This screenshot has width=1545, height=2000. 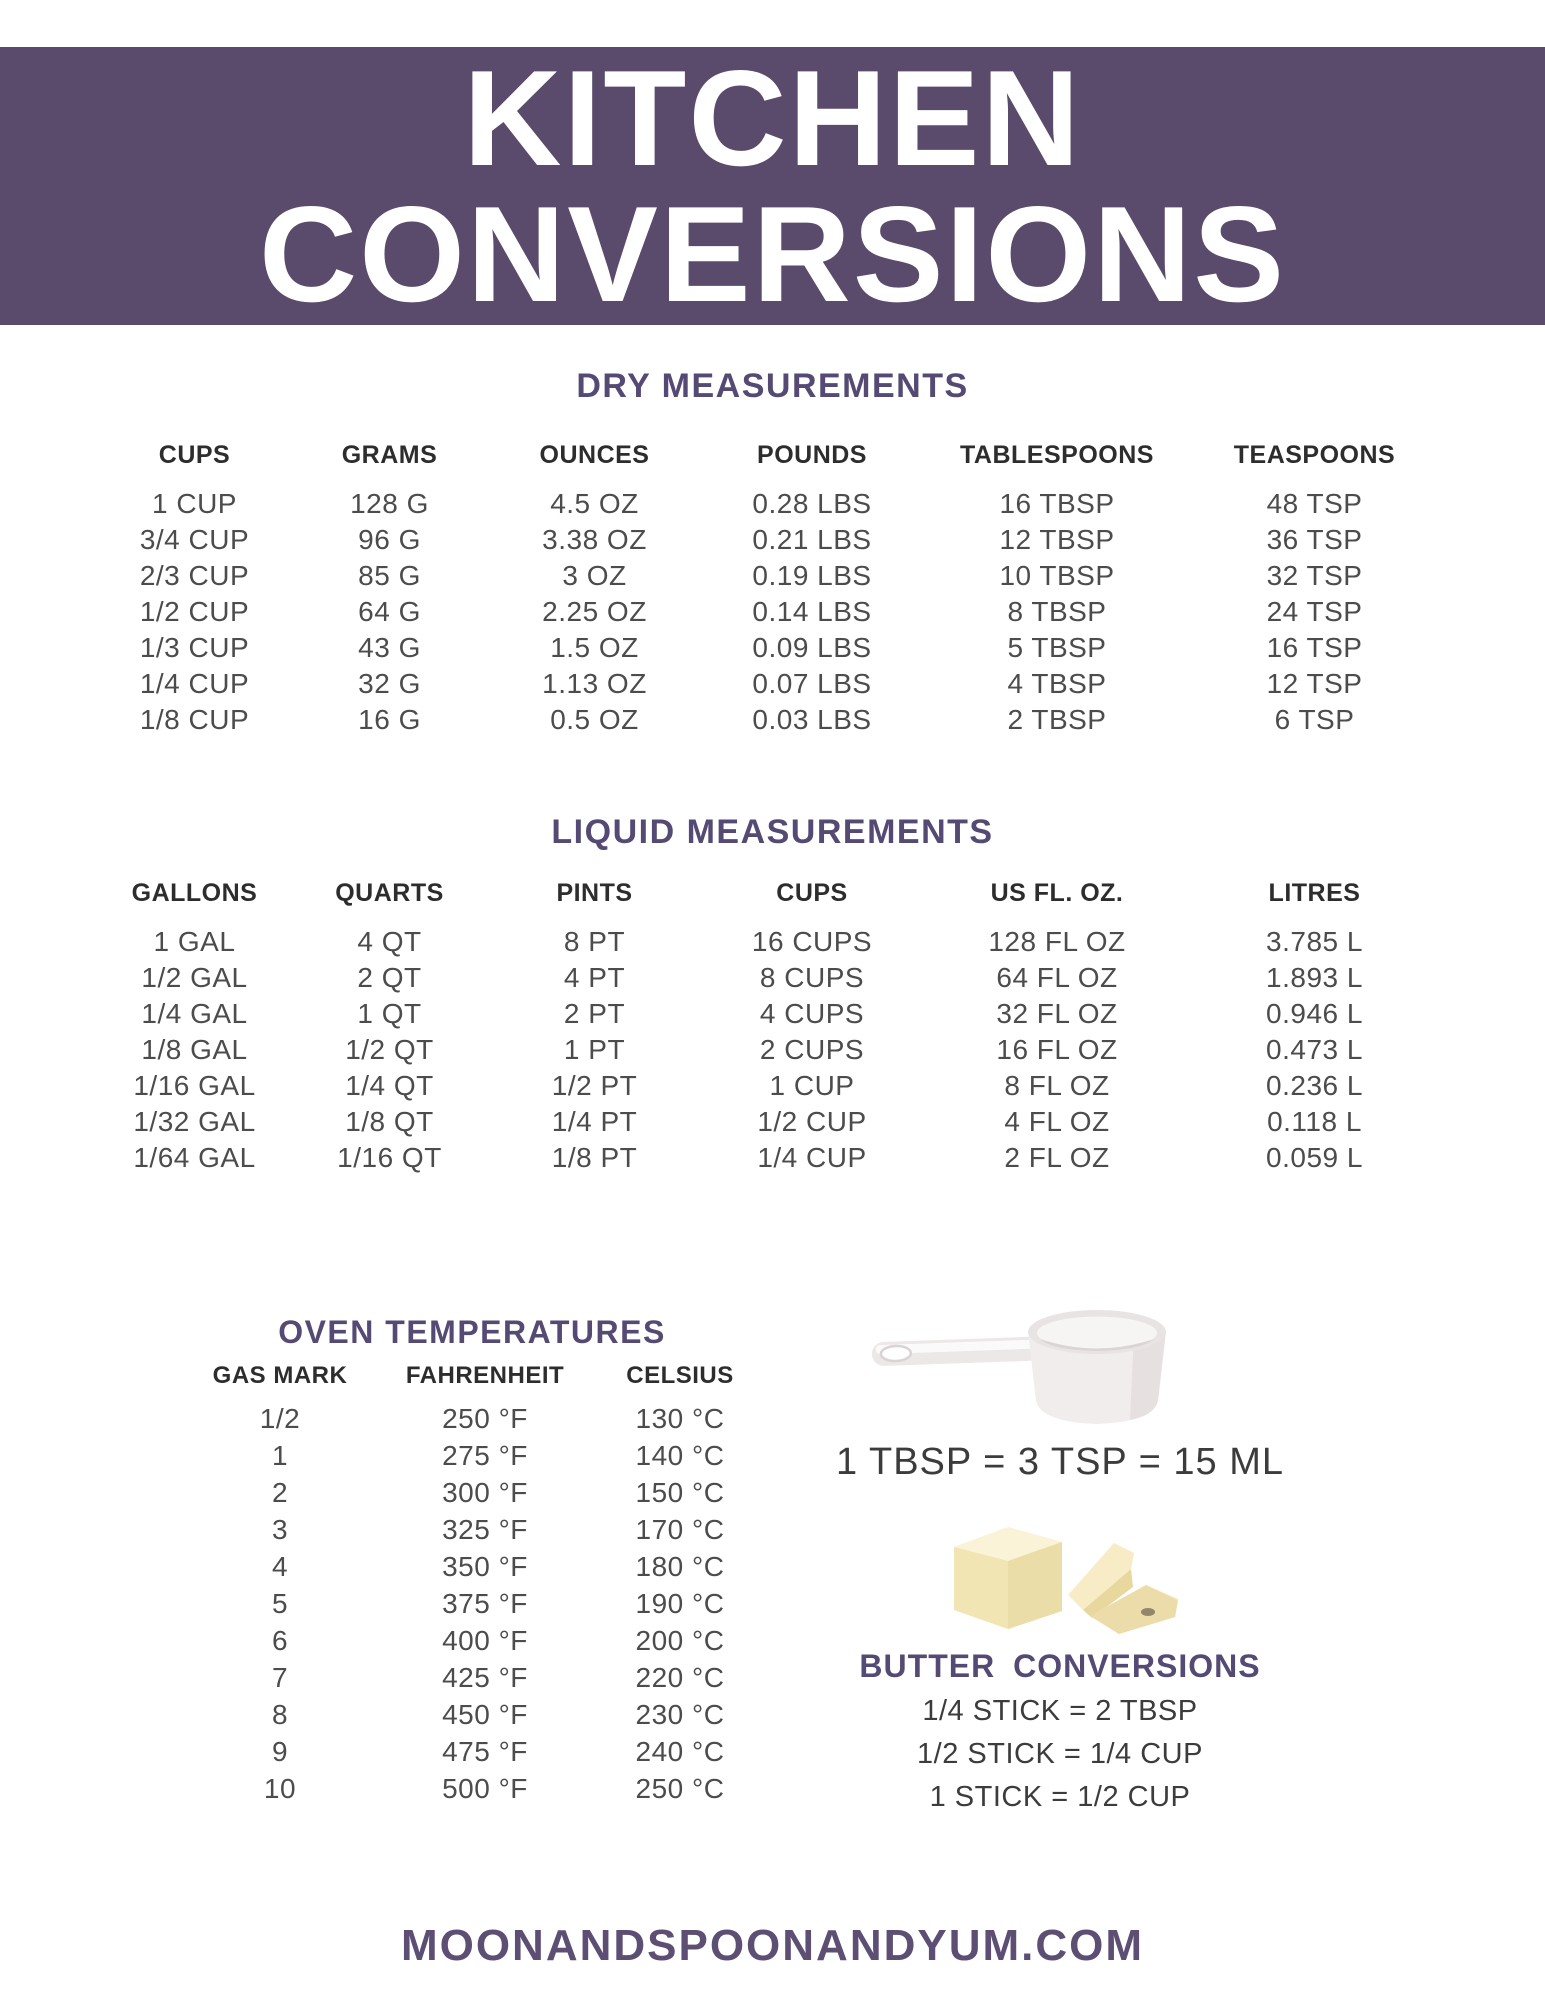 I want to click on table-cell: 230 °C, so click(x=680, y=1714).